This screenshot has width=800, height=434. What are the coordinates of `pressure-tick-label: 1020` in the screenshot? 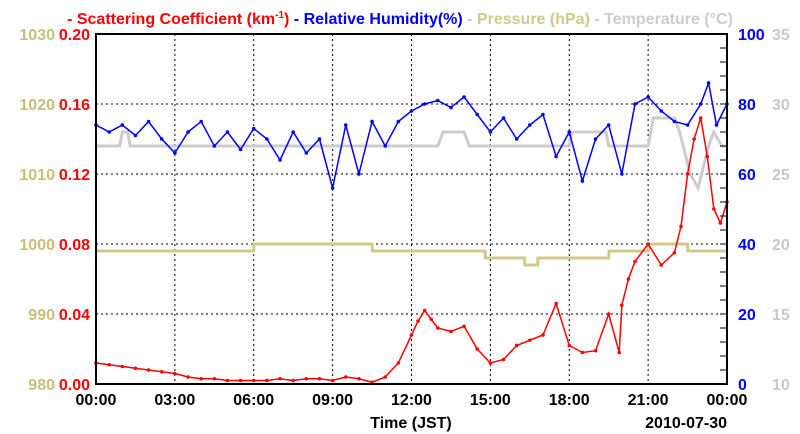 It's located at (37, 105).